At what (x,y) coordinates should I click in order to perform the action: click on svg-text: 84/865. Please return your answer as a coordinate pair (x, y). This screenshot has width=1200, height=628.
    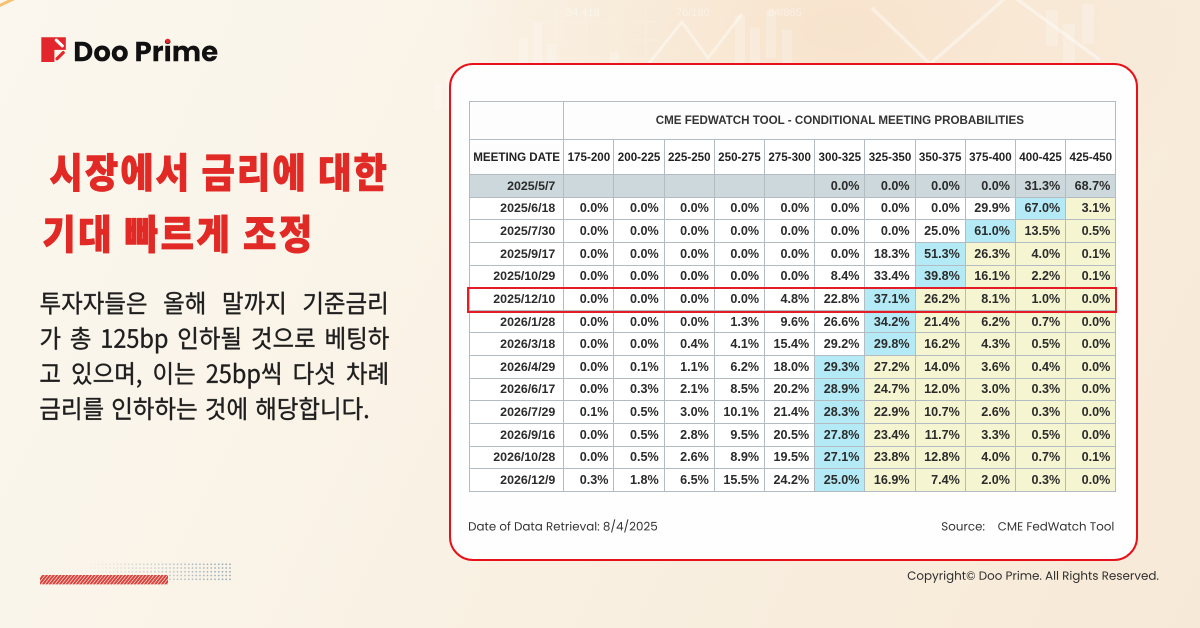
    Looking at the image, I should click on (785, 13).